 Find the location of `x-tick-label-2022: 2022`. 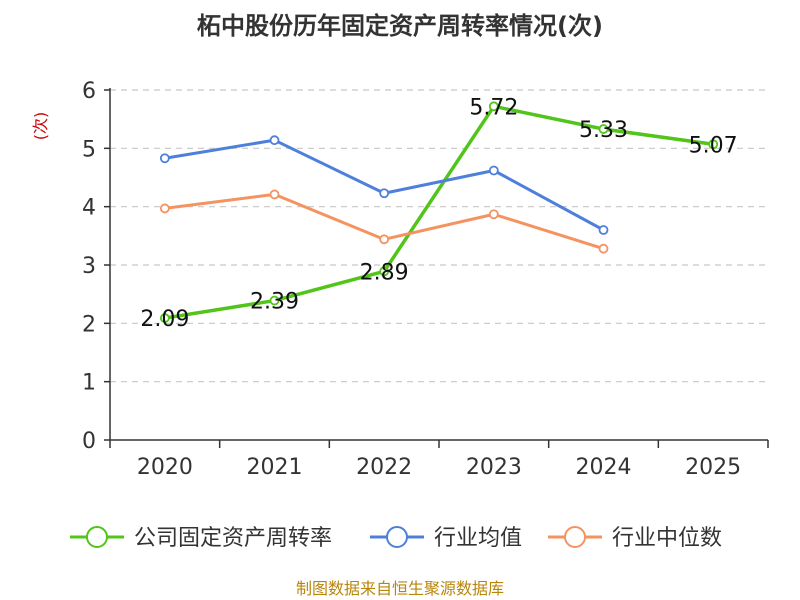

x-tick-label-2022: 2022 is located at coordinates (384, 467).